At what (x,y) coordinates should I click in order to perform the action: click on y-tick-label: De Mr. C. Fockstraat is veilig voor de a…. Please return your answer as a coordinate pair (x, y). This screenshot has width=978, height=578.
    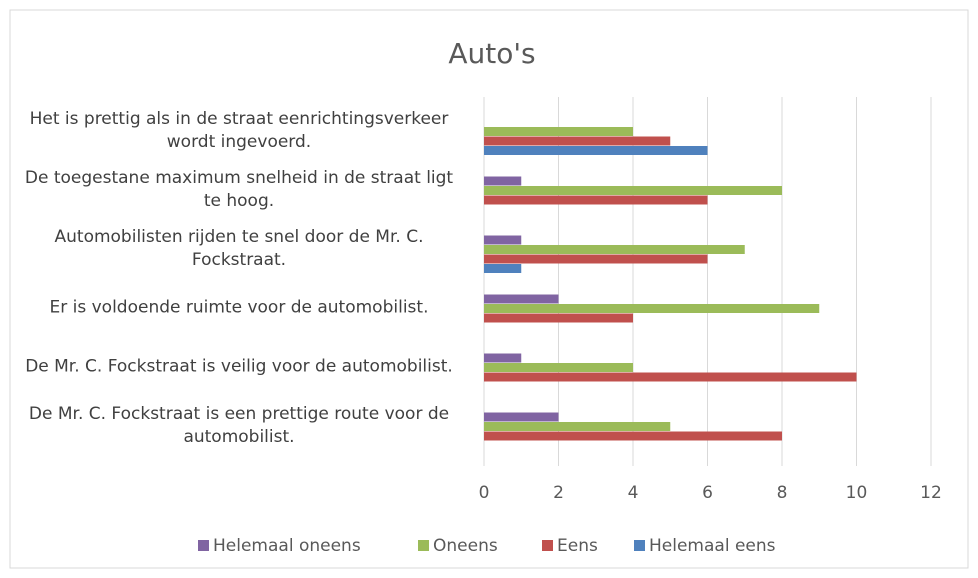
    Looking at the image, I should click on (239, 366).